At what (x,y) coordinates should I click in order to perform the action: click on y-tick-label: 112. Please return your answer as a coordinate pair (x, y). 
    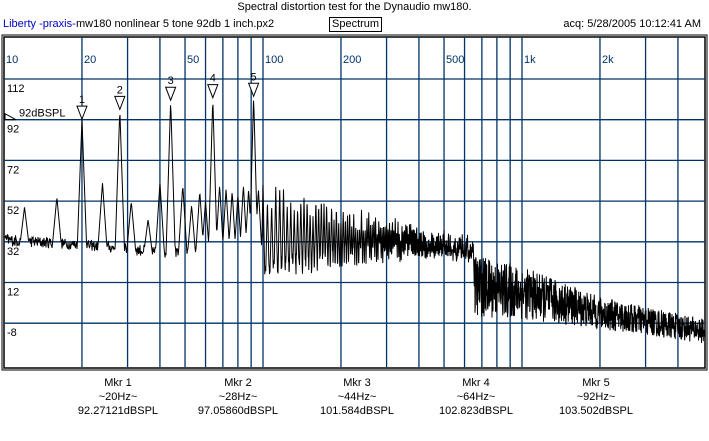
    Looking at the image, I should click on (16, 89).